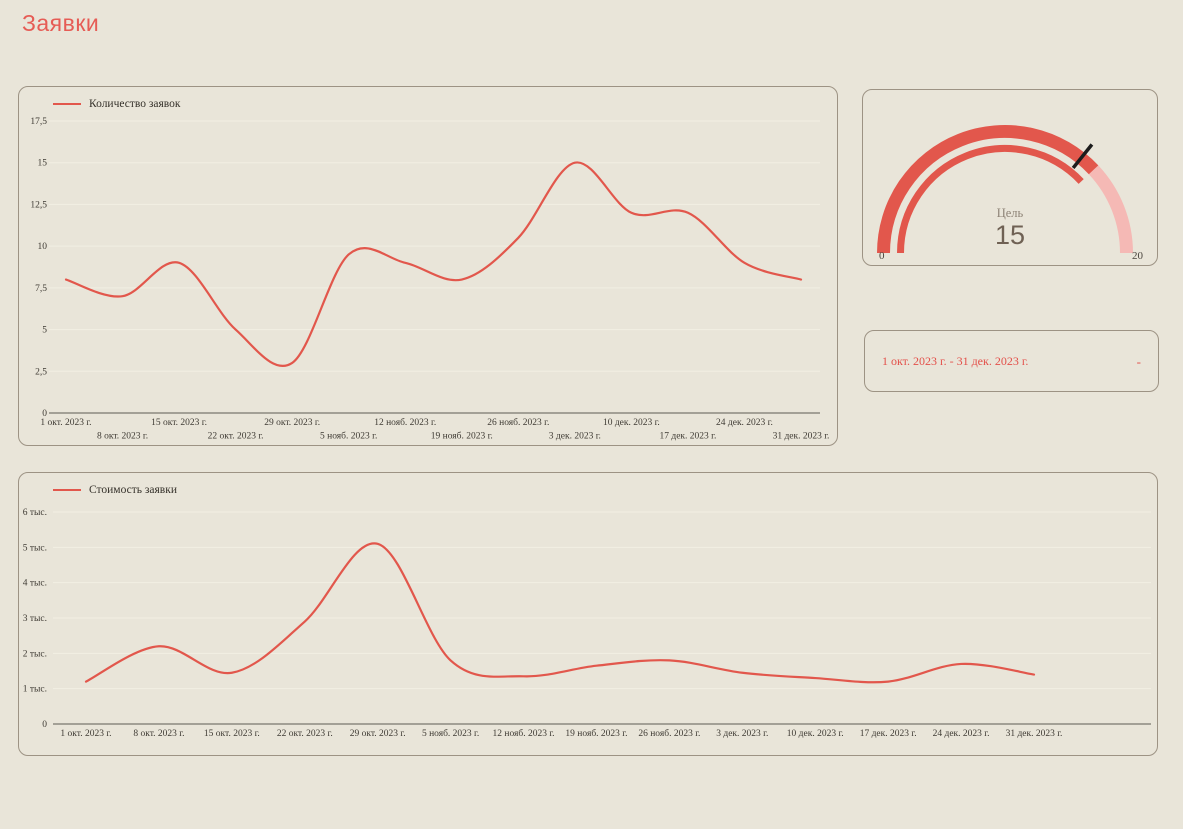 The width and height of the screenshot is (1183, 829). What do you see at coordinates (955, 360) in the screenshot?
I see `date-range-value: 1 окт. 2023 г. - 31 дек. 2023 г.` at bounding box center [955, 360].